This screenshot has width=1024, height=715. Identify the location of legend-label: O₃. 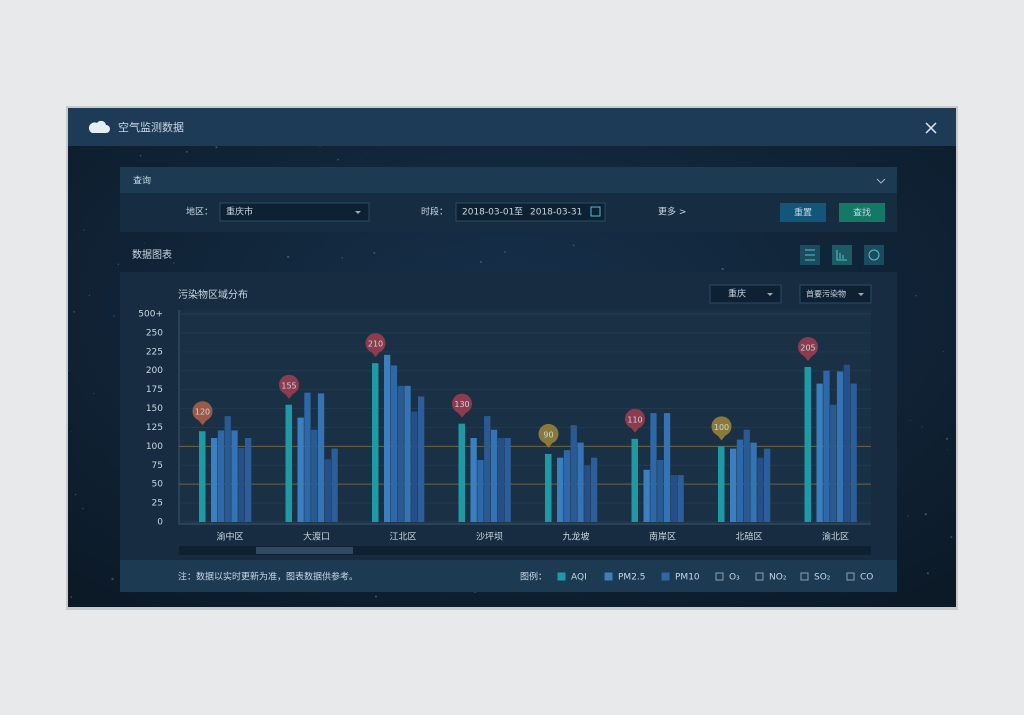
(734, 578).